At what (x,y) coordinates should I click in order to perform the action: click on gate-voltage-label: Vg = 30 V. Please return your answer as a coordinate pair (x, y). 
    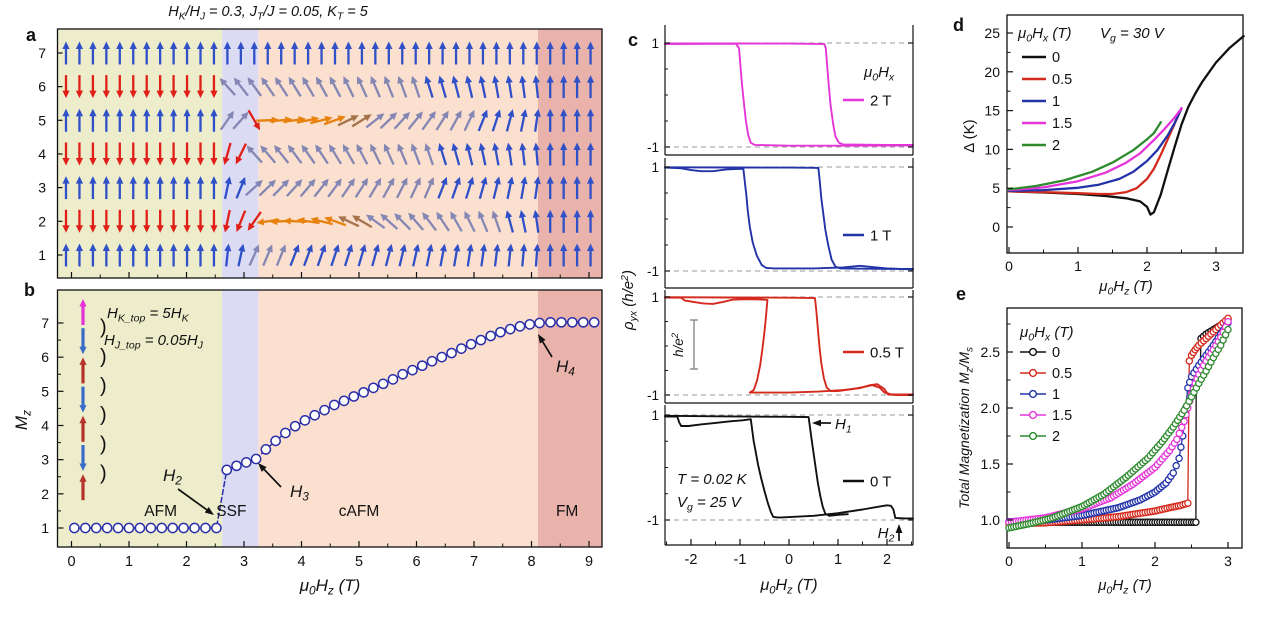
    Looking at the image, I should click on (1133, 35).